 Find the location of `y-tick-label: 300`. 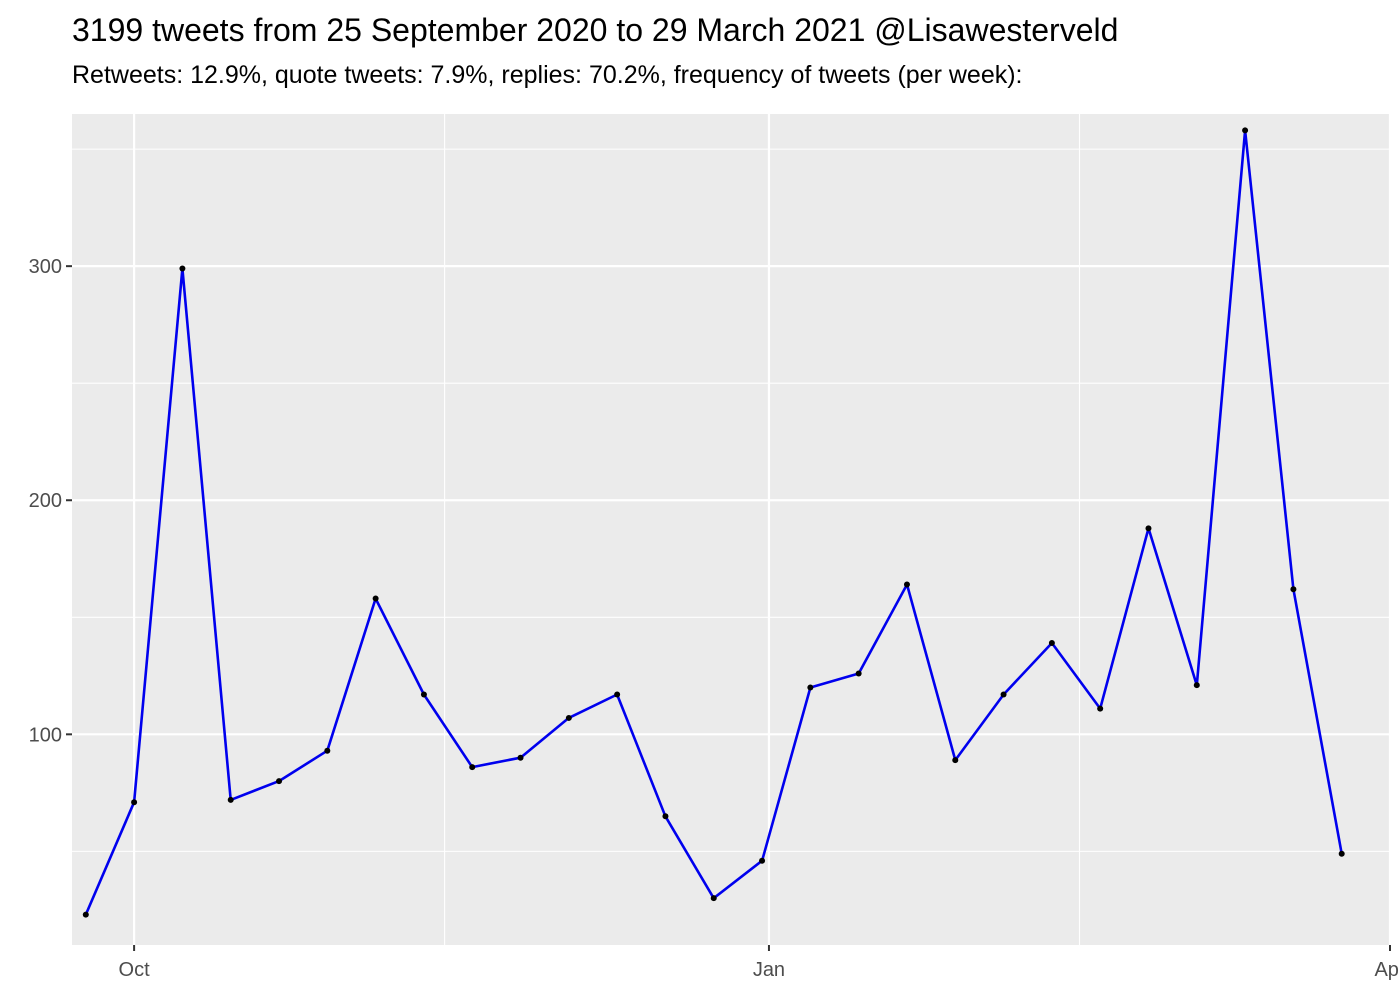

y-tick-label: 300 is located at coordinates (45, 267).